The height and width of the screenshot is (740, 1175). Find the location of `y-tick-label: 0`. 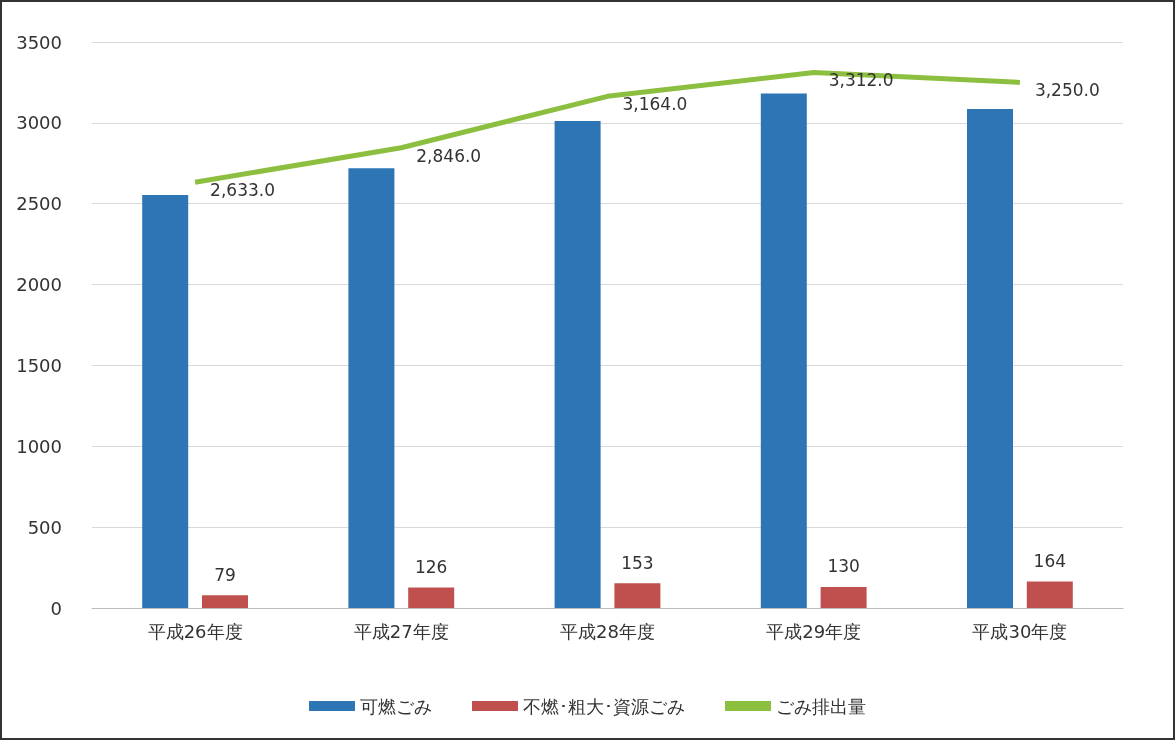

y-tick-label: 0 is located at coordinates (56, 608).